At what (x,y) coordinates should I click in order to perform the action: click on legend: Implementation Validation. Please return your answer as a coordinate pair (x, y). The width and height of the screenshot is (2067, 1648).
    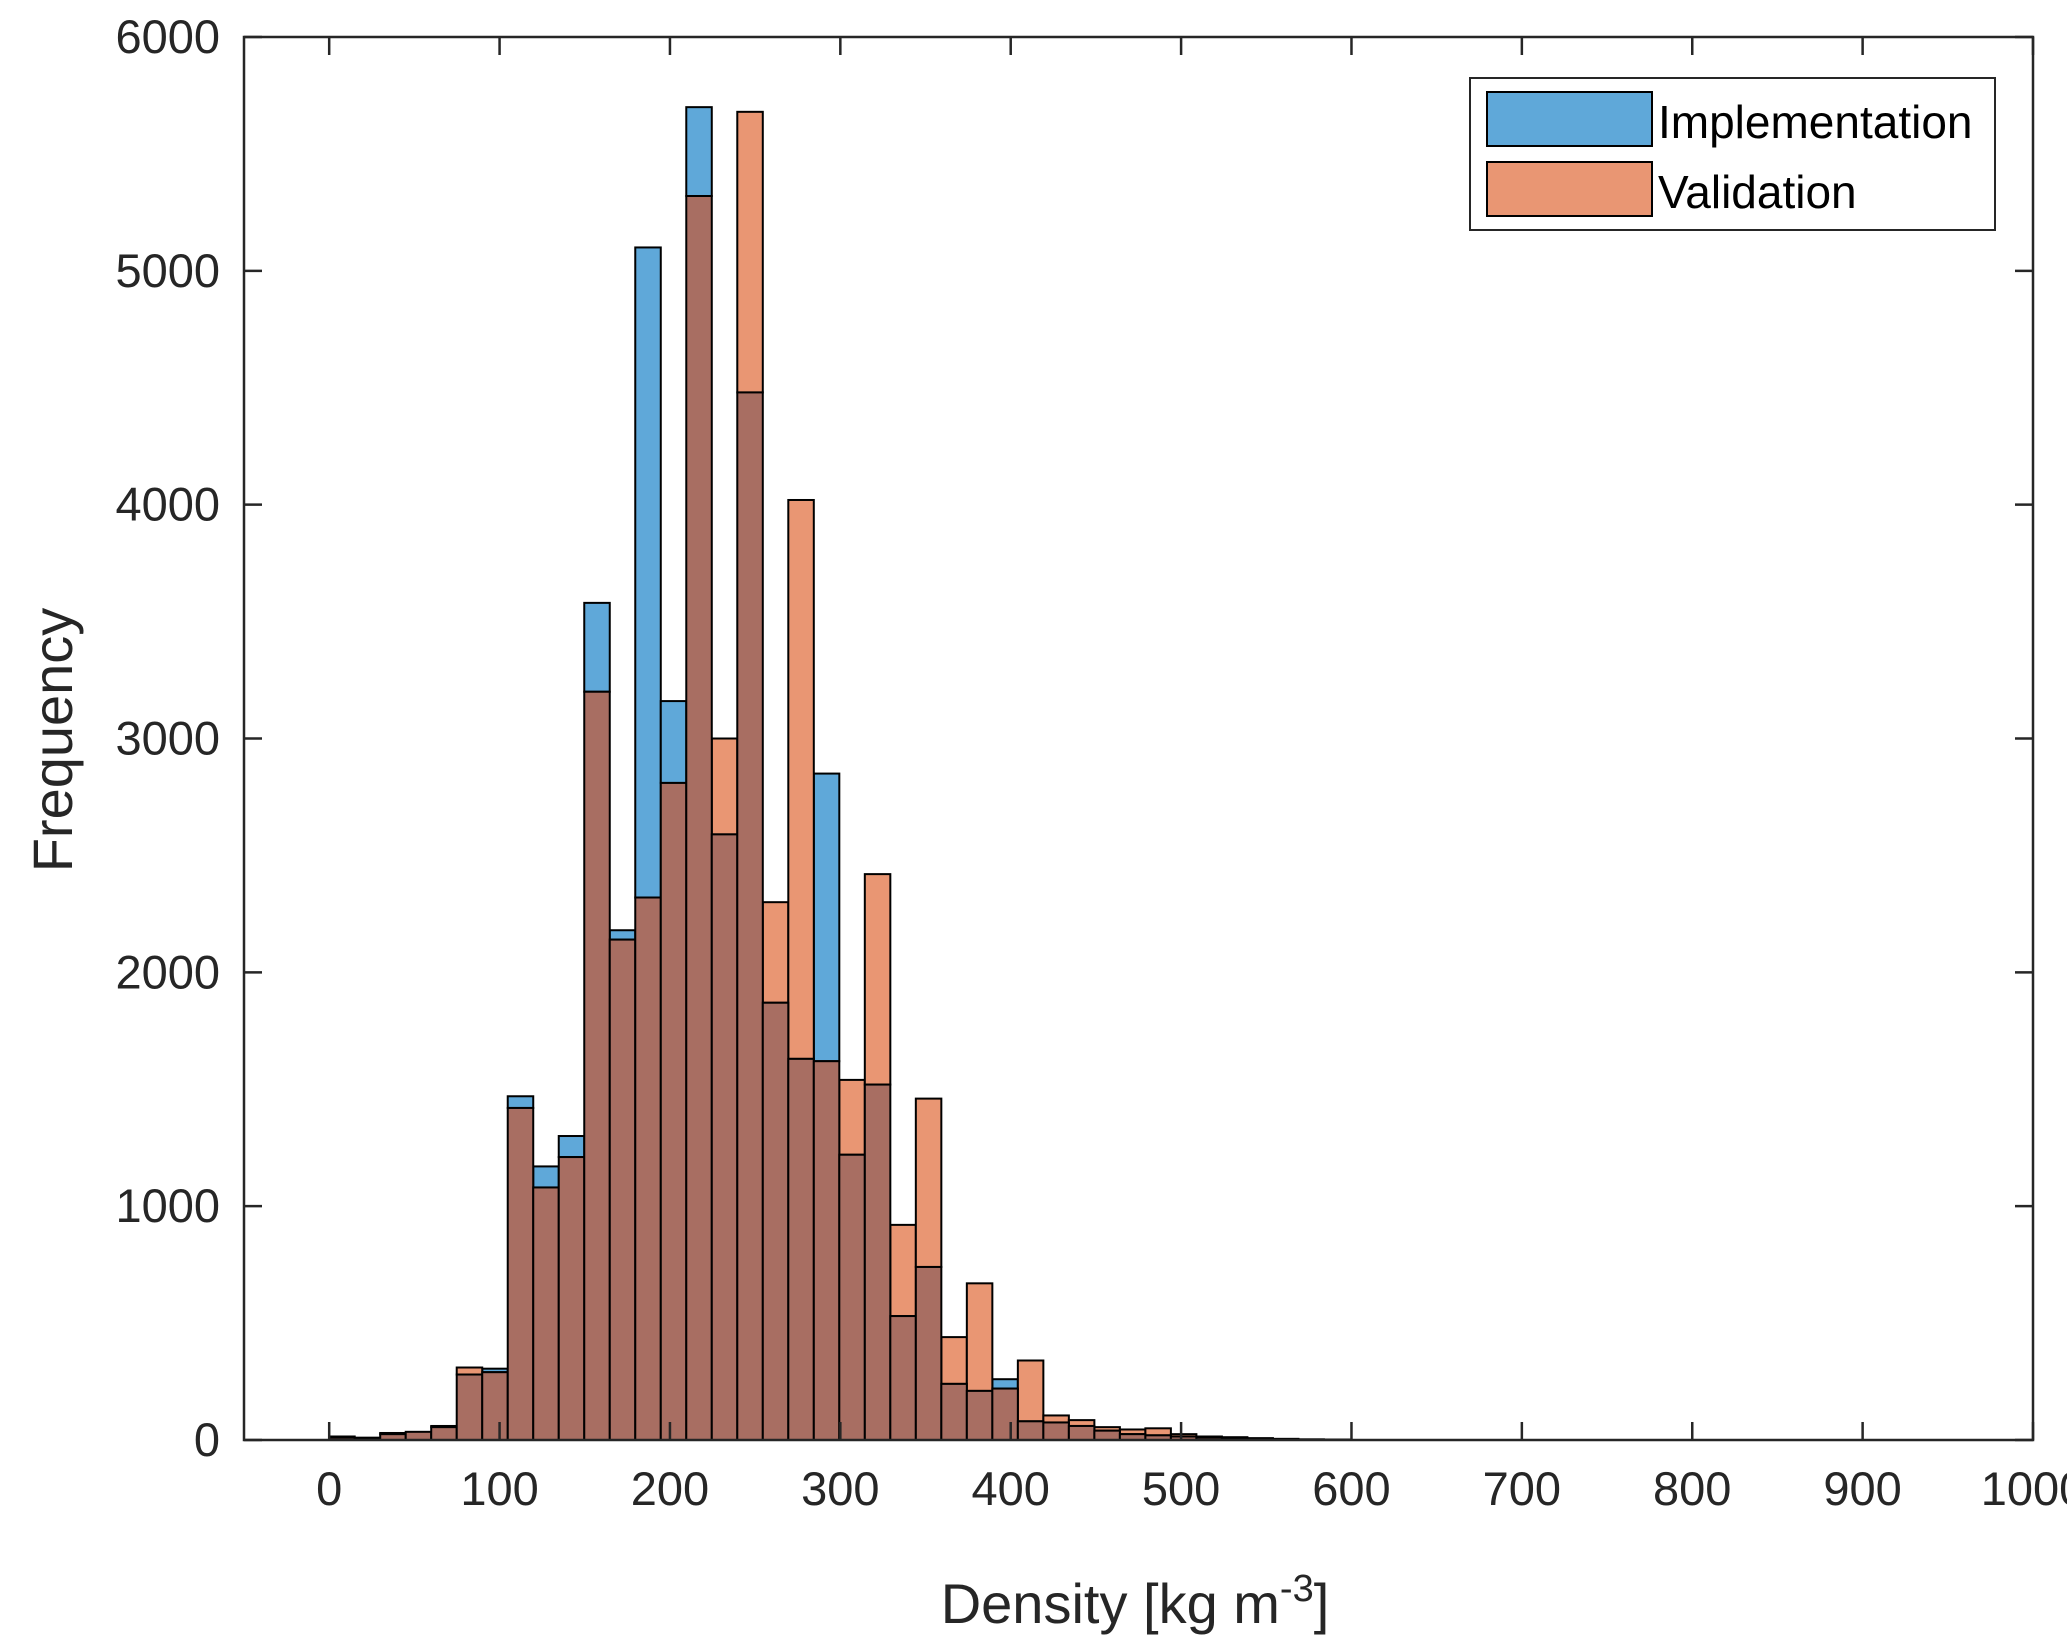
    Looking at the image, I should click on (1732, 154).